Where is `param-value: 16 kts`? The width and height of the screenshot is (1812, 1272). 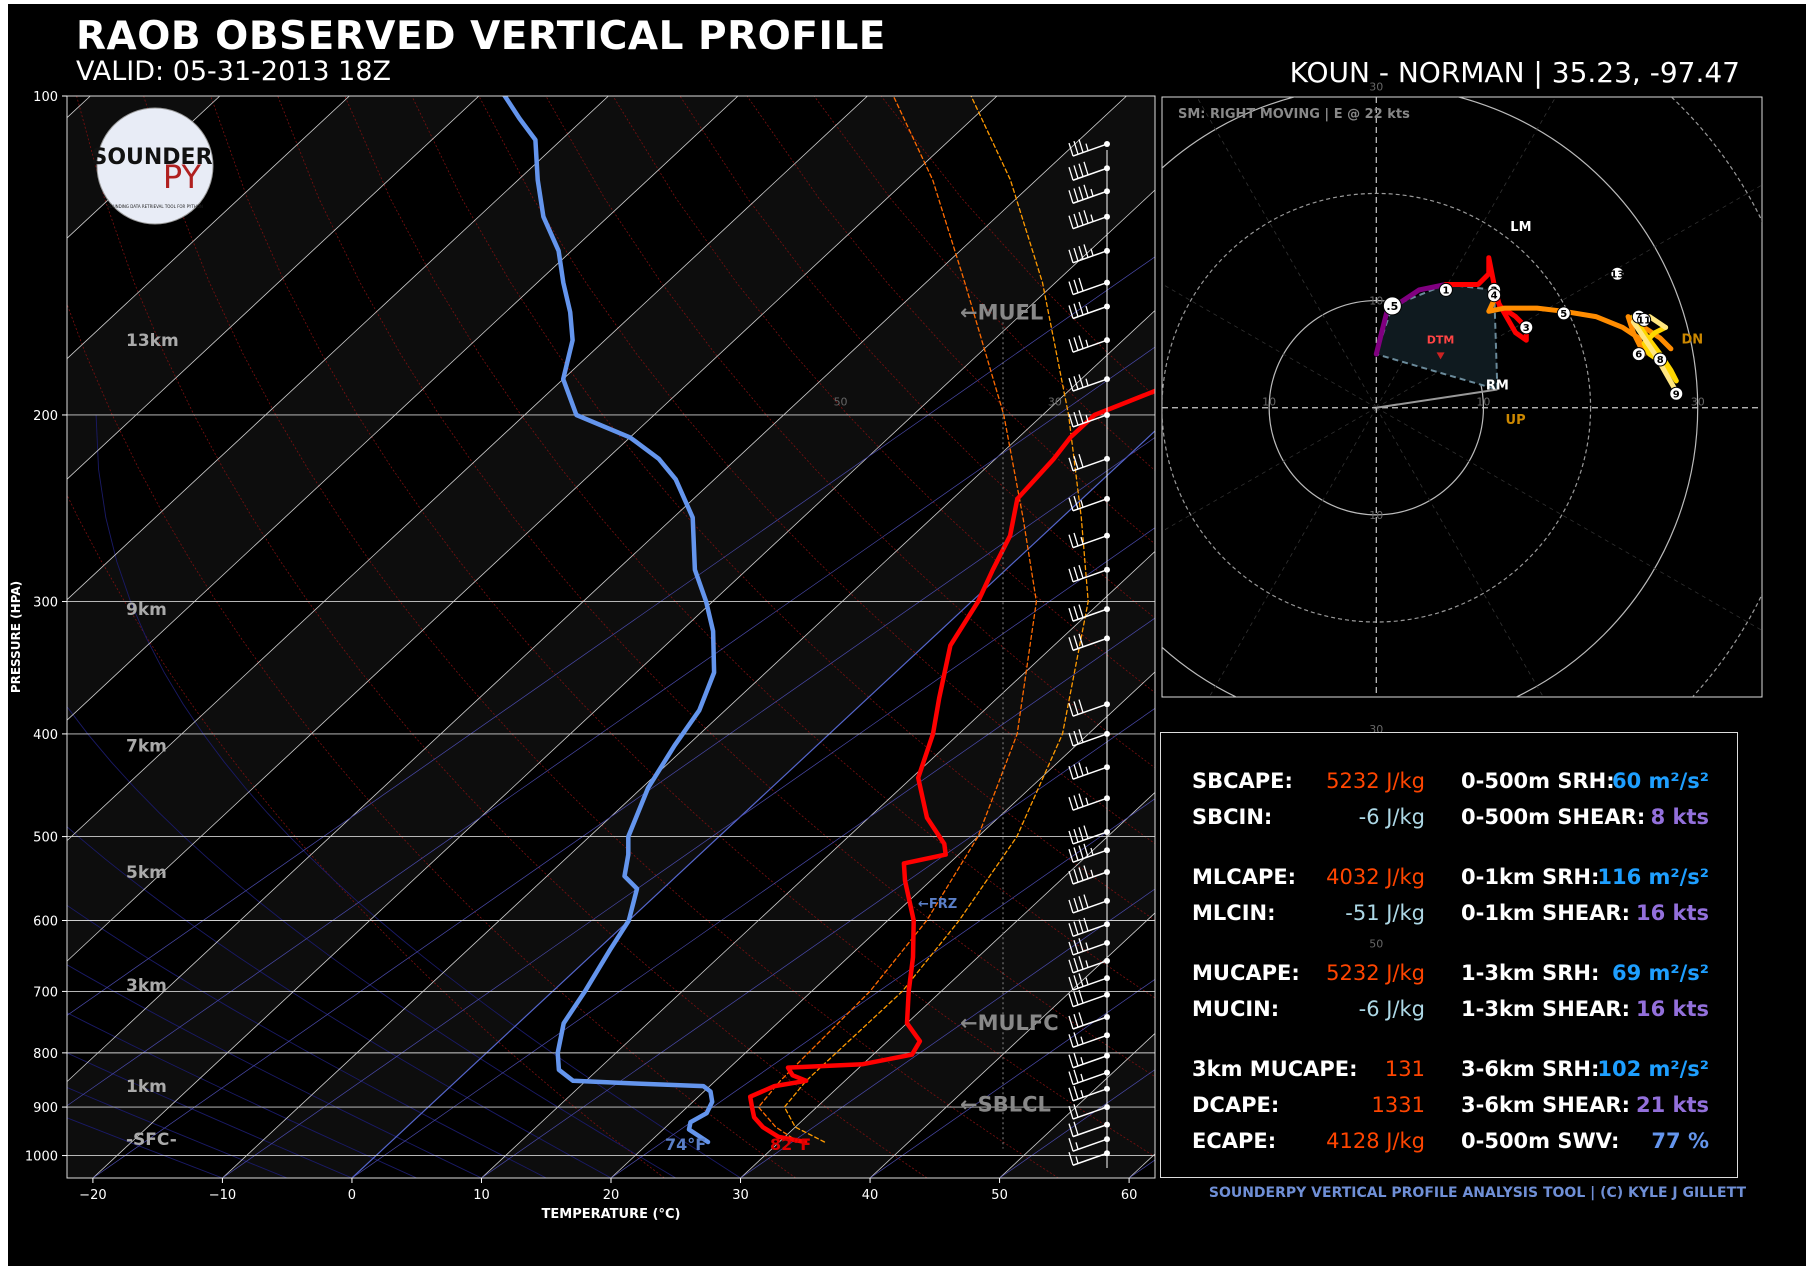
param-value: 16 kts is located at coordinates (1672, 913).